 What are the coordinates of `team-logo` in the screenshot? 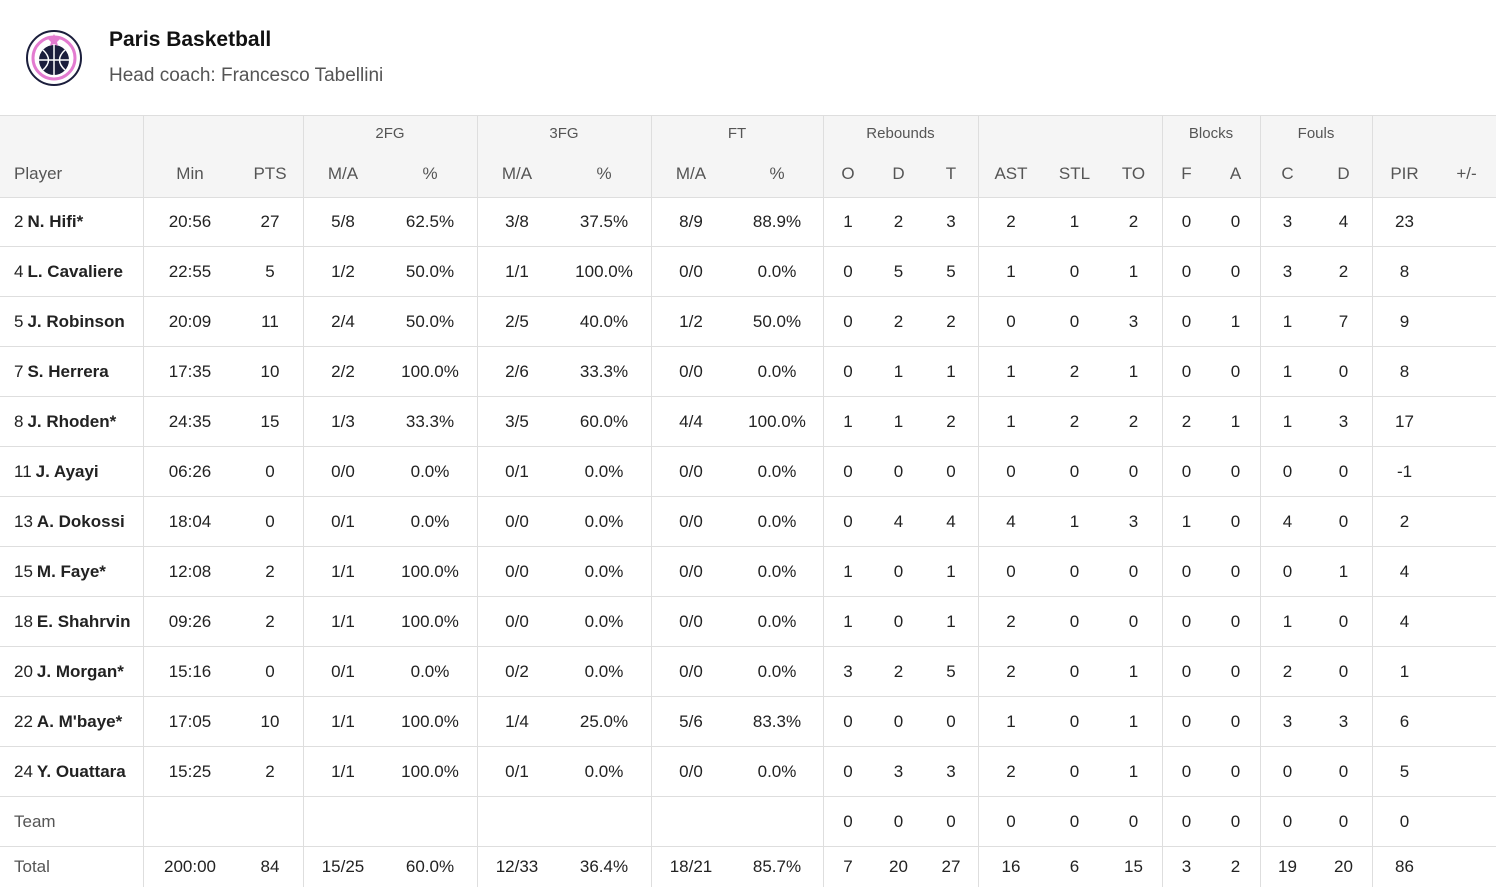 It's located at (54, 58).